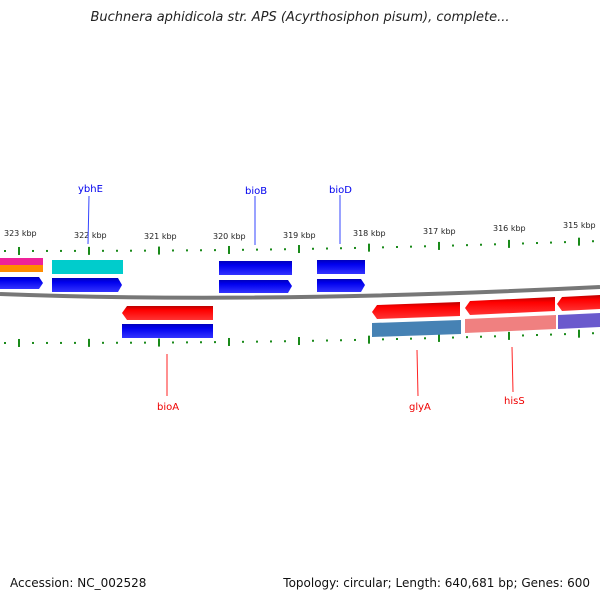  What do you see at coordinates (299, 235) in the screenshot?
I see `ruler-label: 319 kbp` at bounding box center [299, 235].